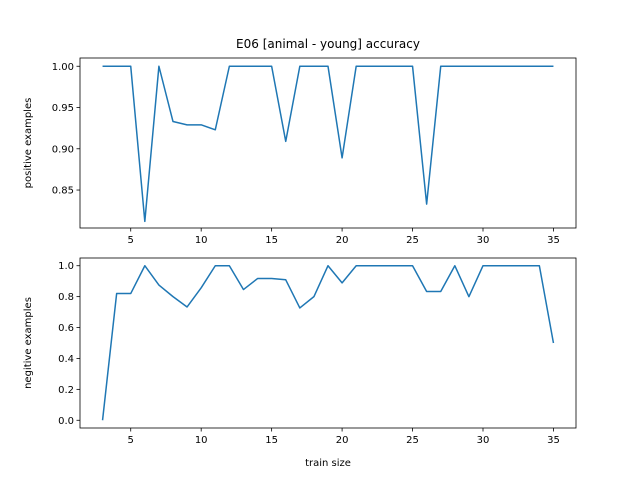  What do you see at coordinates (63, 108) in the screenshot?
I see `top-y-tick-label: 0.95` at bounding box center [63, 108].